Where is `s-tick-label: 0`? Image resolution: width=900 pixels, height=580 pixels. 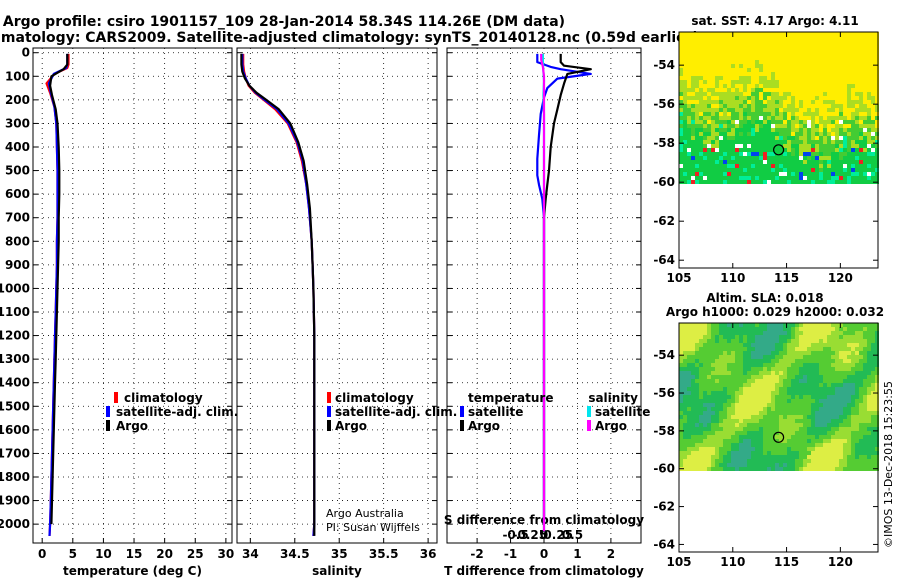
s-tick-label: 0 is located at coordinates (544, 535).